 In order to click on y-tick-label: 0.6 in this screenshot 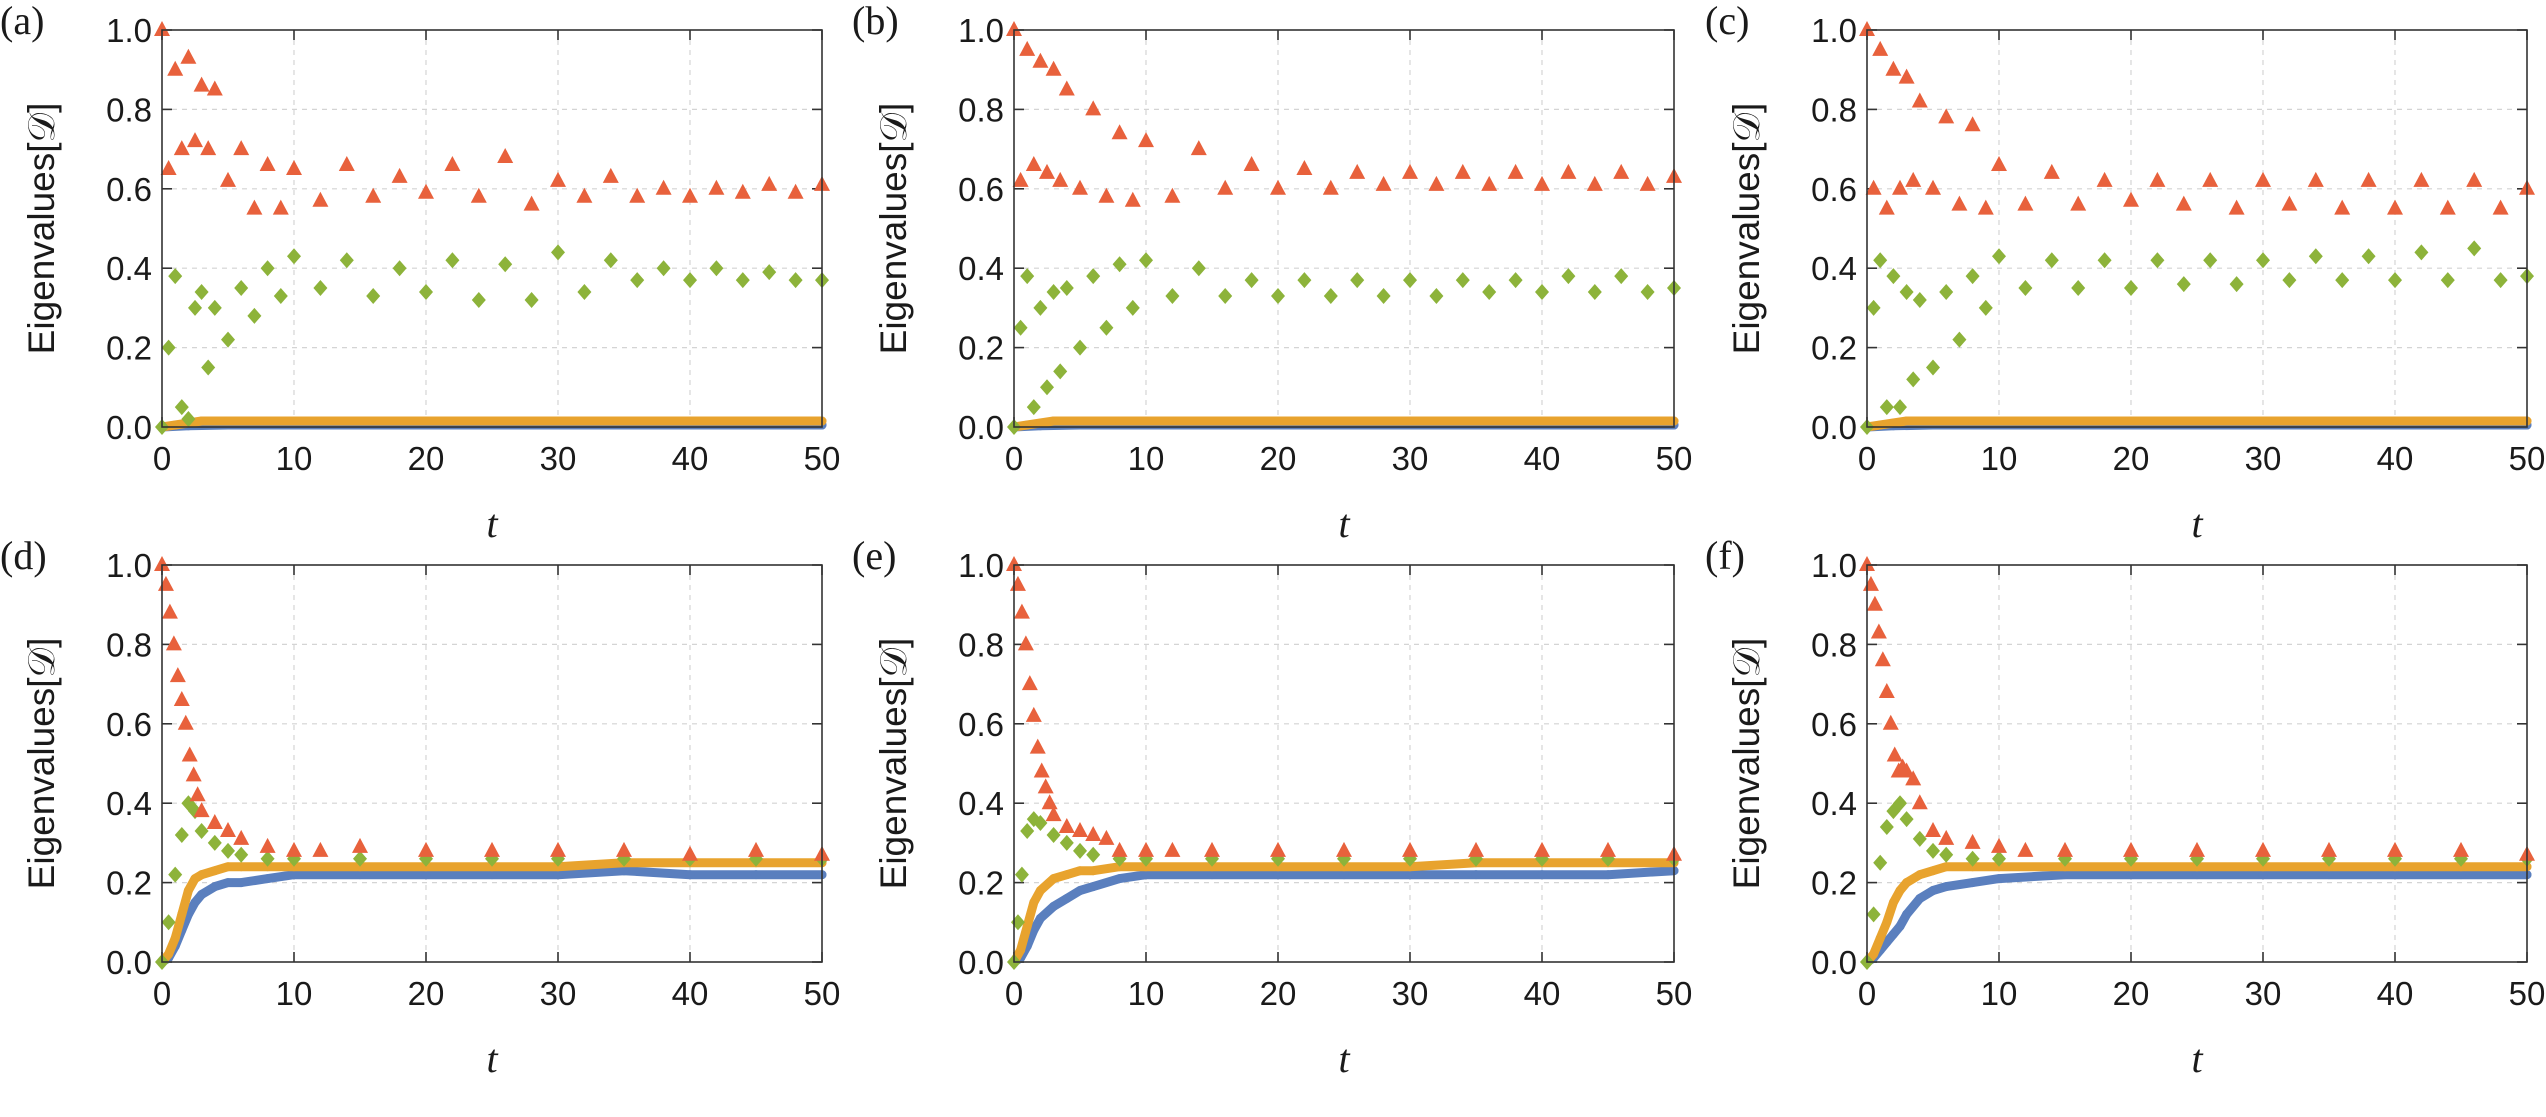, I will do `click(129, 724)`.